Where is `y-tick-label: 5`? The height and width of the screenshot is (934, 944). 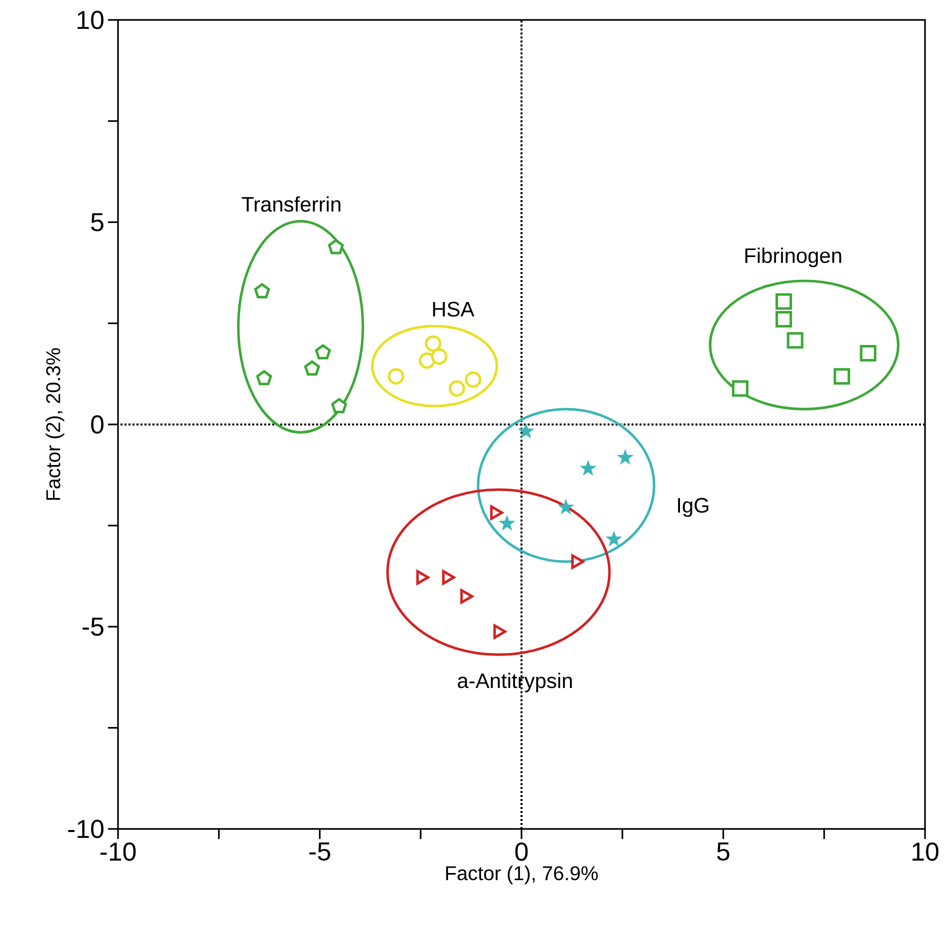
y-tick-label: 5 is located at coordinates (97, 222).